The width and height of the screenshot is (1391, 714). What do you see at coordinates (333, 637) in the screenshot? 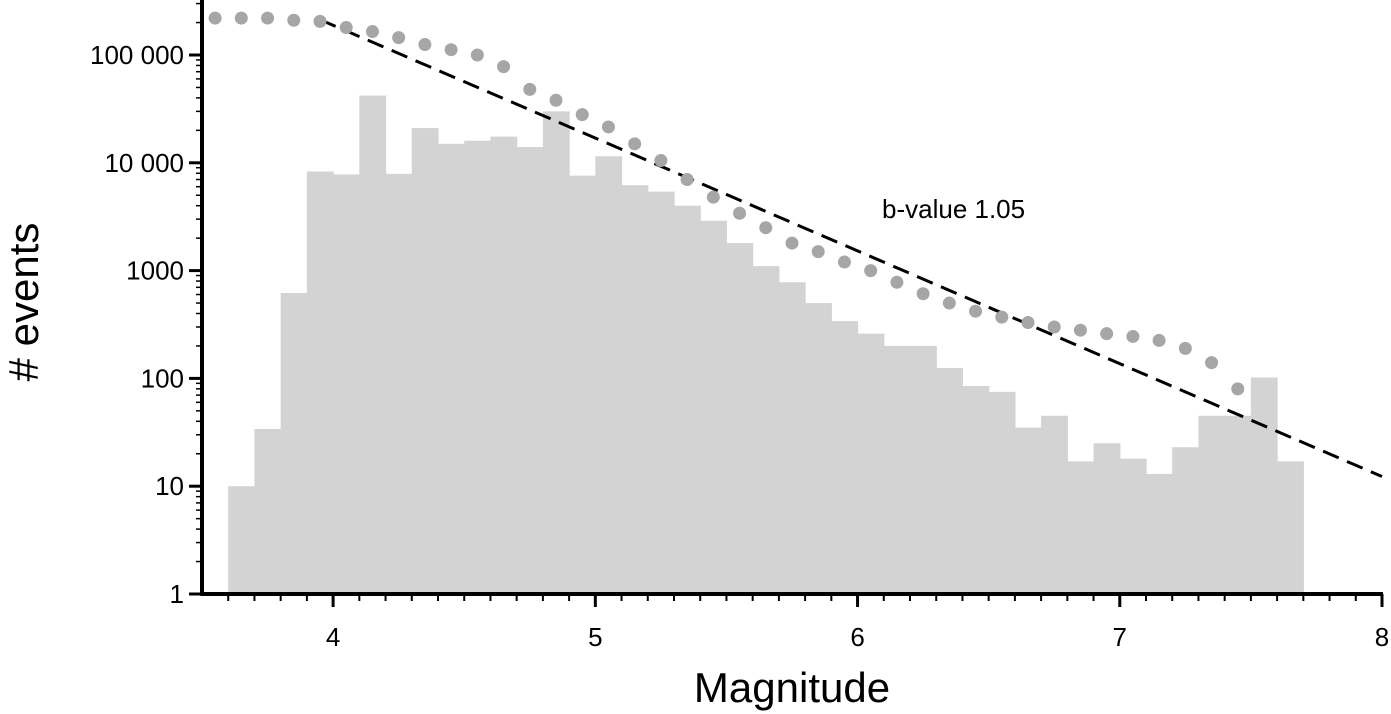
I see `x-tick-label: 4` at bounding box center [333, 637].